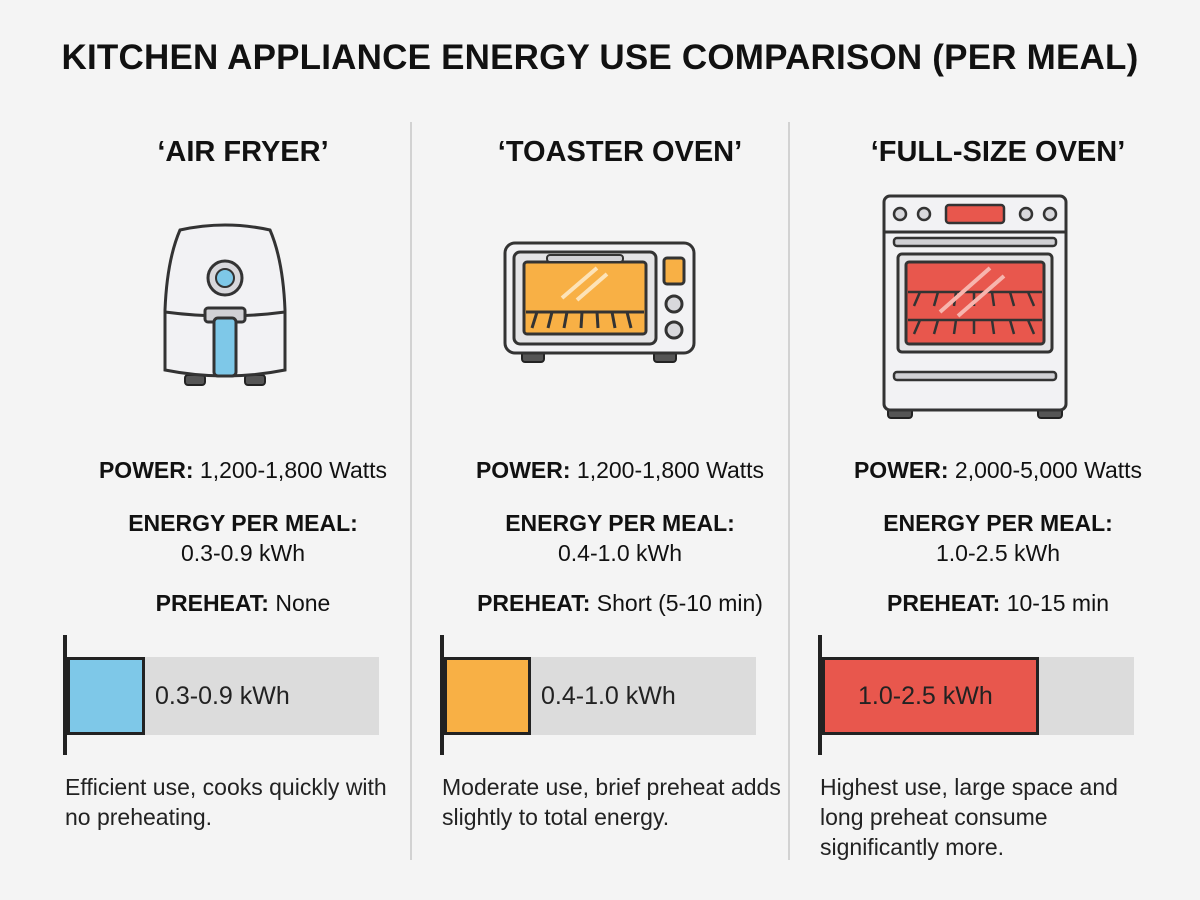 This screenshot has height=900, width=1200. Describe the element at coordinates (998, 553) in the screenshot. I see `energy-value: 1.0-2.5 kWh` at that location.